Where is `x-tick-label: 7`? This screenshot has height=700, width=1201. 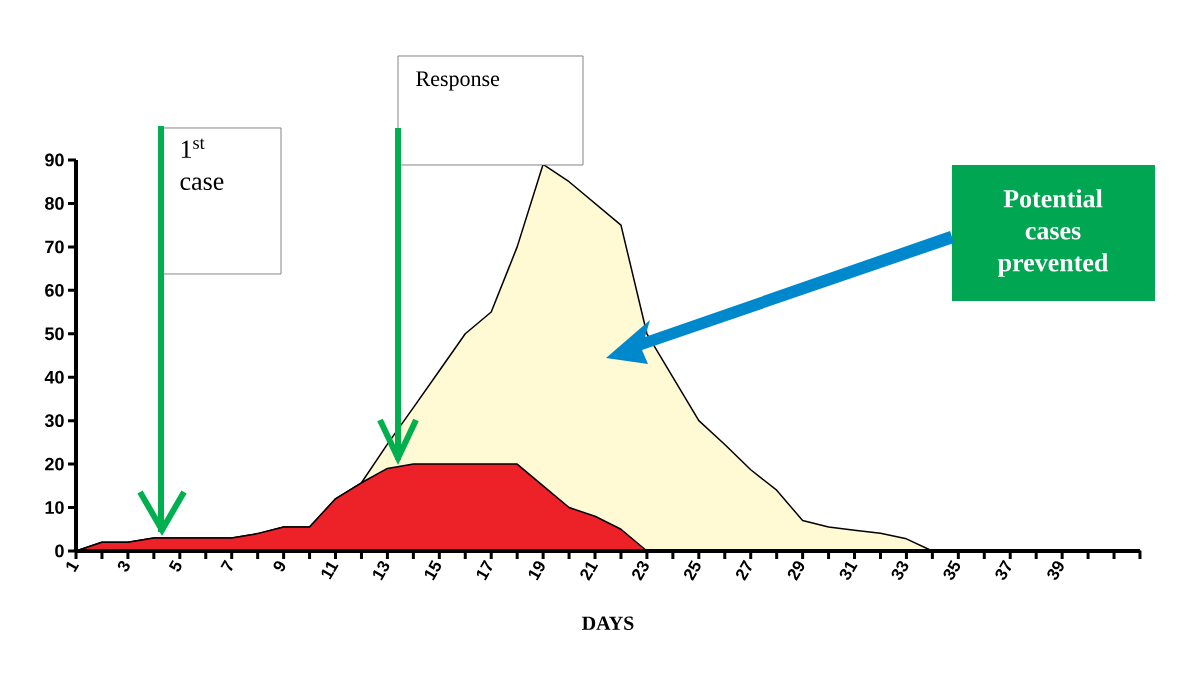 x-tick-label: 7 is located at coordinates (226, 565).